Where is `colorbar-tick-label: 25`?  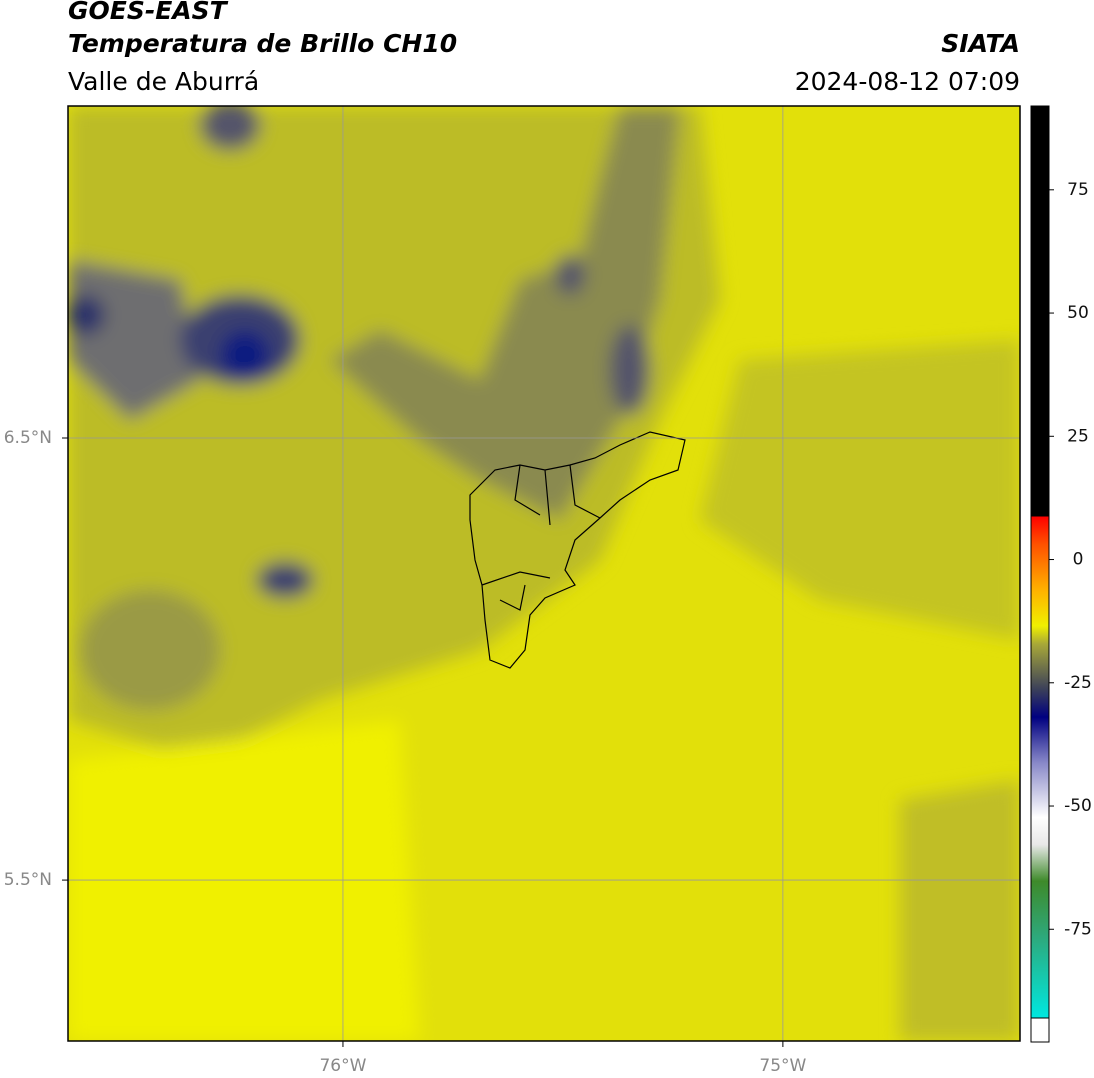
colorbar-tick-label: 25 is located at coordinates (1078, 436).